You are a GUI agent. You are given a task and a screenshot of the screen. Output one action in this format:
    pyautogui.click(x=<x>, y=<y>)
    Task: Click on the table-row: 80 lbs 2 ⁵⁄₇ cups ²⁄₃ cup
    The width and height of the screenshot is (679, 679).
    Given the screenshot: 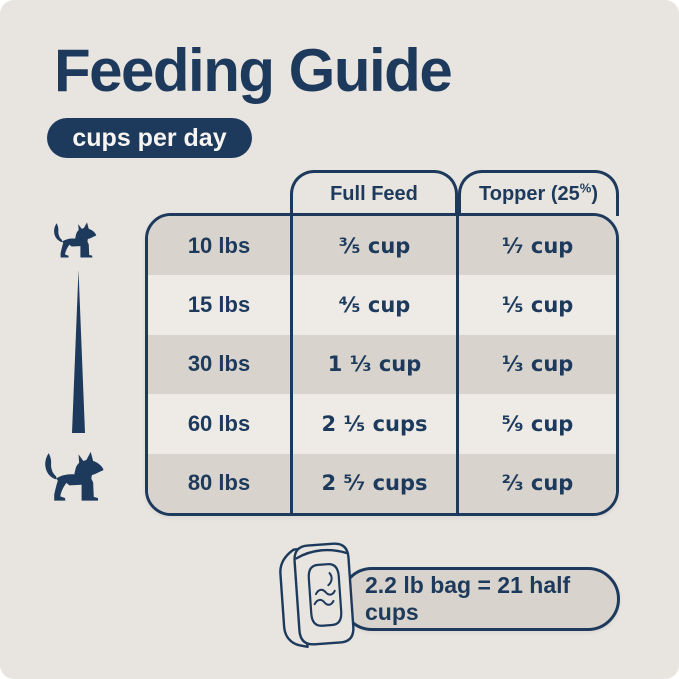 What is the action you would take?
    pyautogui.click(x=382, y=483)
    